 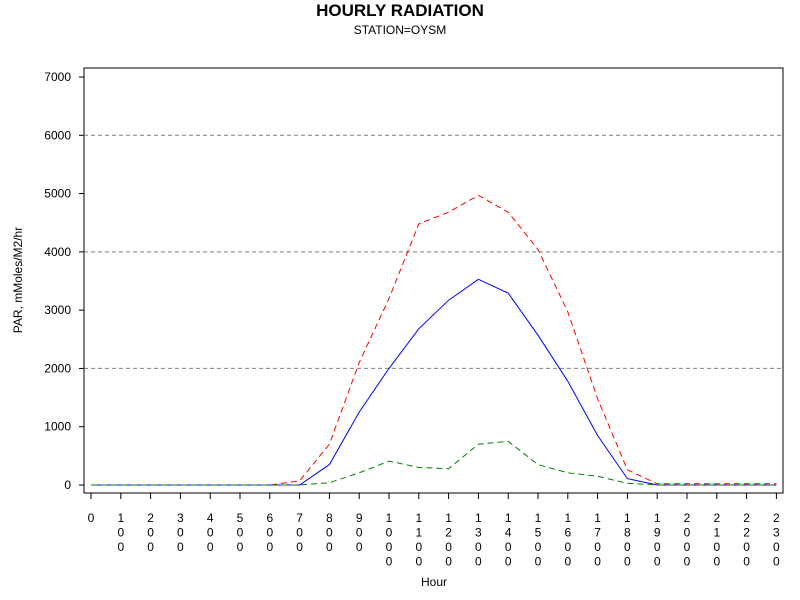 I want to click on y-tick-label: 6000, so click(x=57, y=135).